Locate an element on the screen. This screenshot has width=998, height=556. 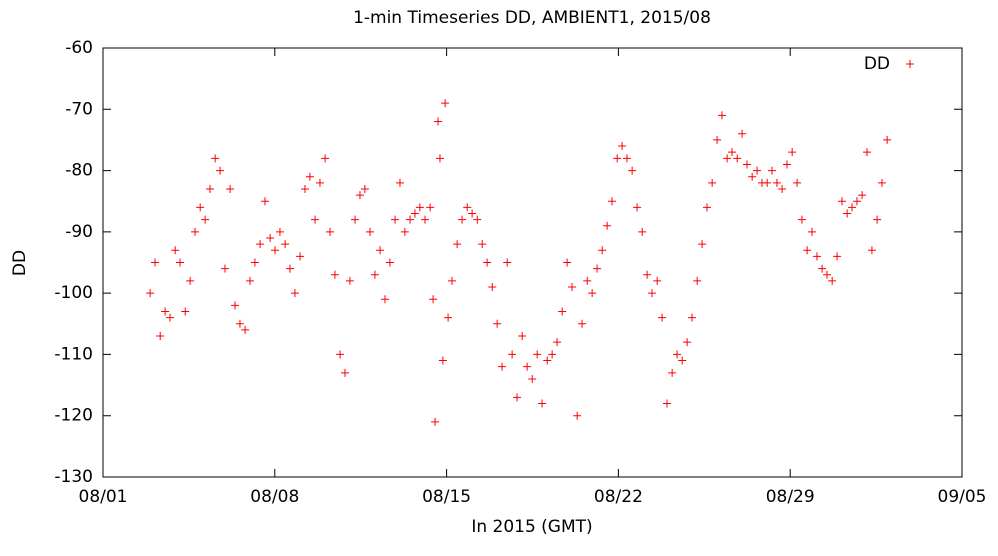
y-tick-label: -60 is located at coordinates (79, 48).